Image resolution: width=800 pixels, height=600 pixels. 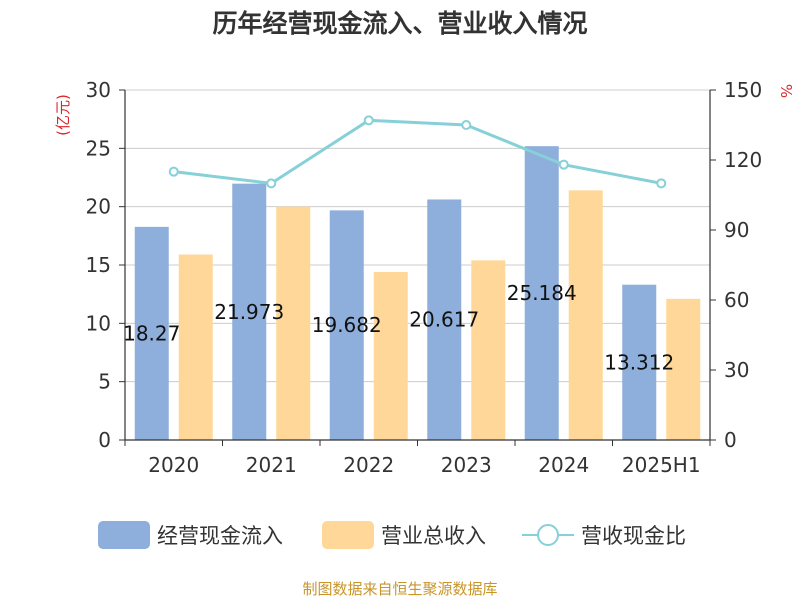 I want to click on x-tick-label: 2020, so click(x=173, y=465).